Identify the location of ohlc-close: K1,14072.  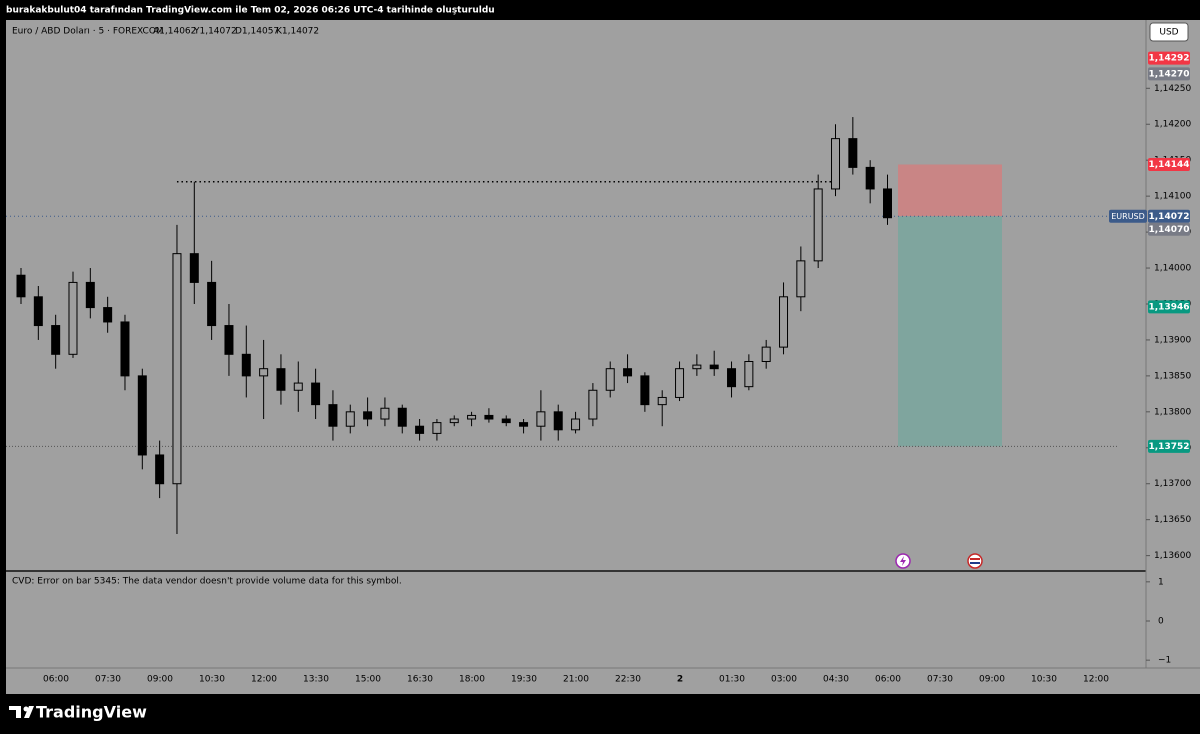
(297, 32).